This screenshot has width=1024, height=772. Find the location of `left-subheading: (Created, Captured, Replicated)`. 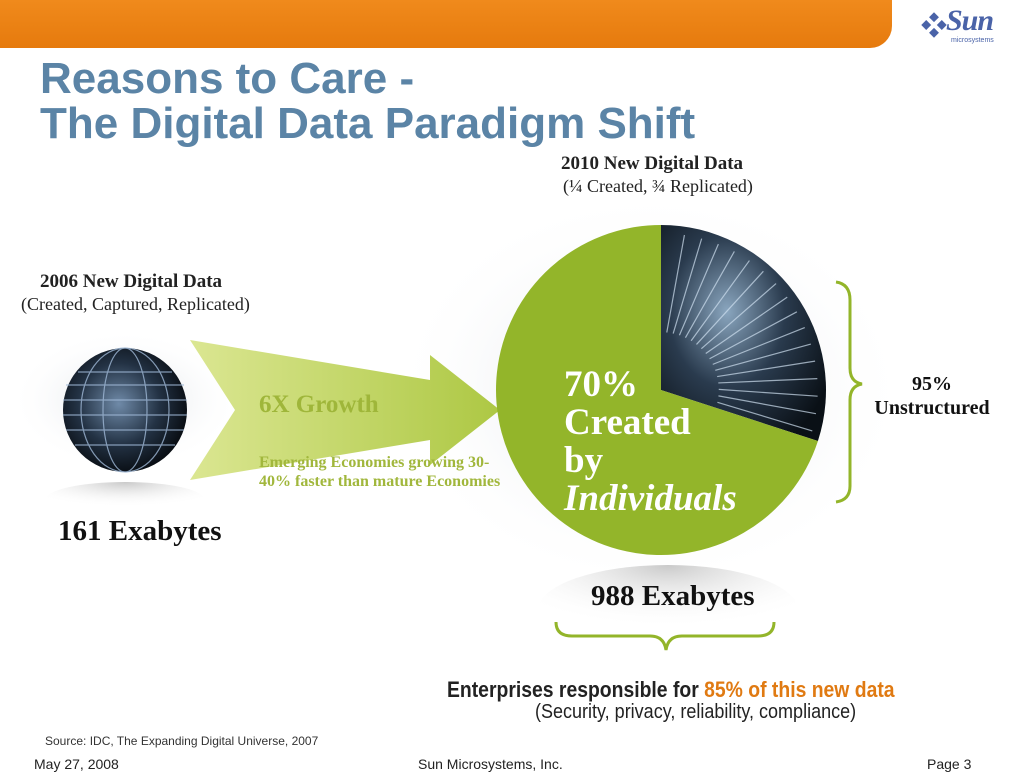

left-subheading: (Created, Captured, Replicated) is located at coordinates (135, 304).